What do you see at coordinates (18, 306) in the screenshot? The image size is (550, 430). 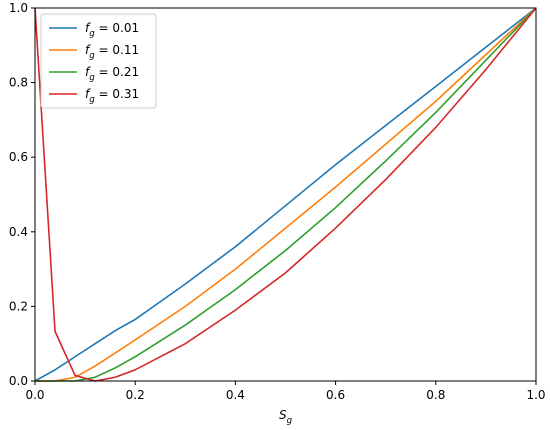 I see `y-tick-label: 0.2` at bounding box center [18, 306].